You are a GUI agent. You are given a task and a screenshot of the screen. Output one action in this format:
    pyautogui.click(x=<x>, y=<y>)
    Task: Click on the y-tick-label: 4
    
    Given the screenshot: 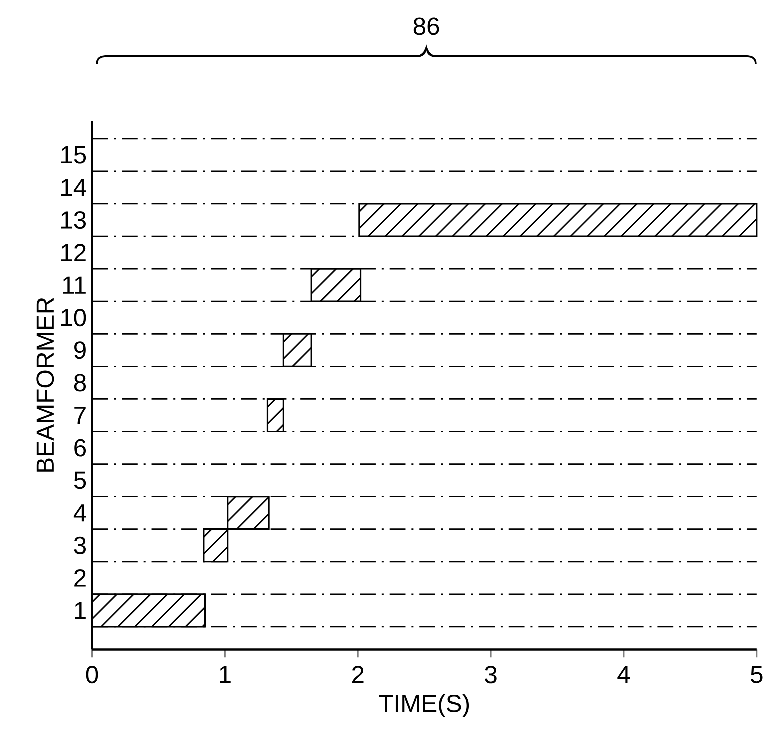 What is the action you would take?
    pyautogui.click(x=80, y=513)
    